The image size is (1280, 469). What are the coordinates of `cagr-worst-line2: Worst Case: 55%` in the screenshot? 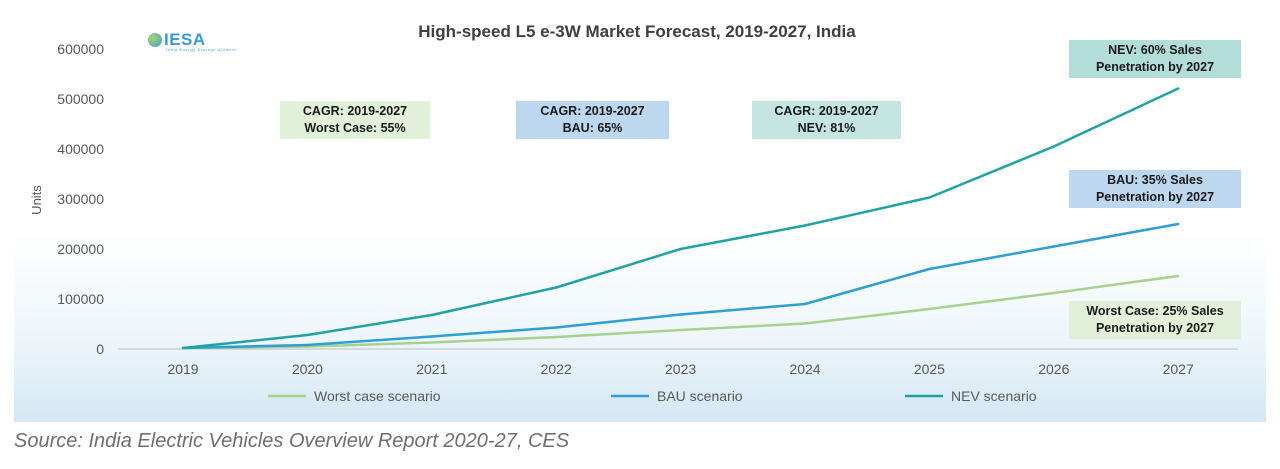 It's located at (355, 128).